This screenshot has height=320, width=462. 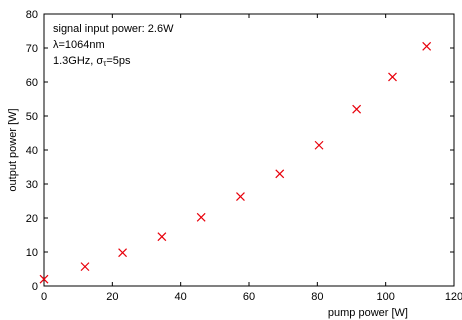 I want to click on annotation-rep-rate-pulse: 1.3GHz, στ=5ps, so click(x=92, y=61).